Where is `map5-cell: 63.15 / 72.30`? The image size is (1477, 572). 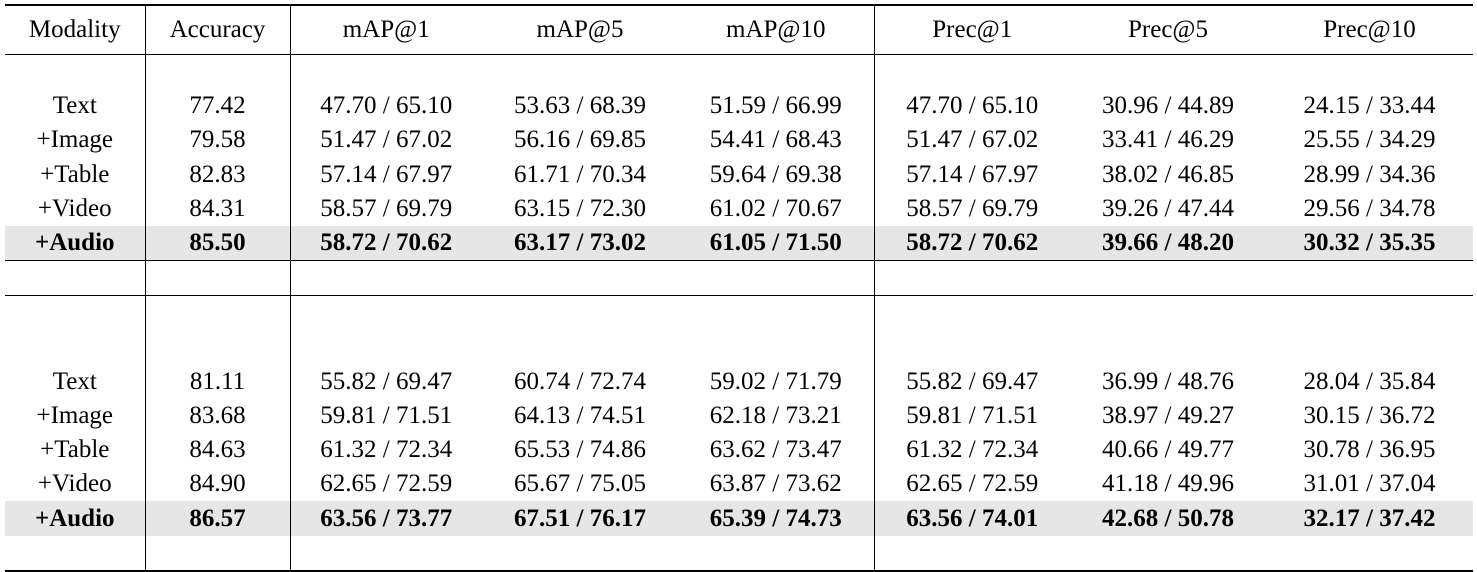
map5-cell: 63.15 / 72.30 is located at coordinates (580, 208).